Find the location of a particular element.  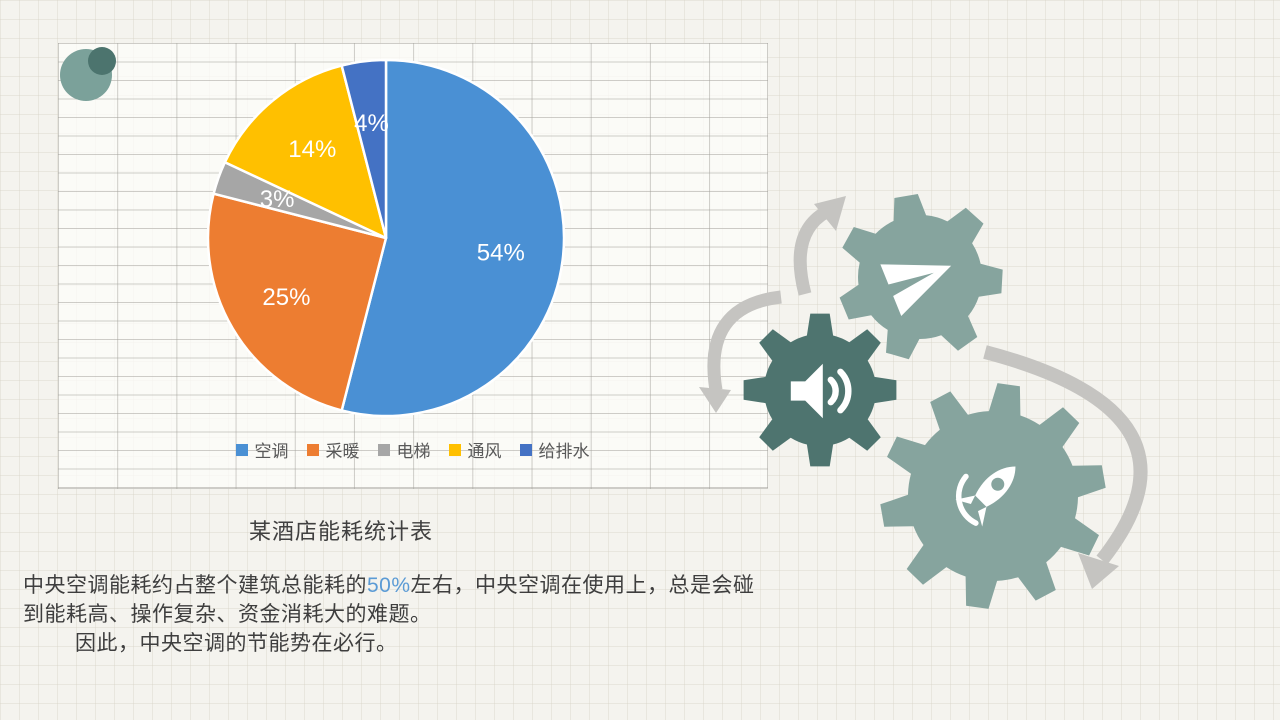

body-line-3: 因此，中央空调的节能势在必行。 is located at coordinates (236, 643).